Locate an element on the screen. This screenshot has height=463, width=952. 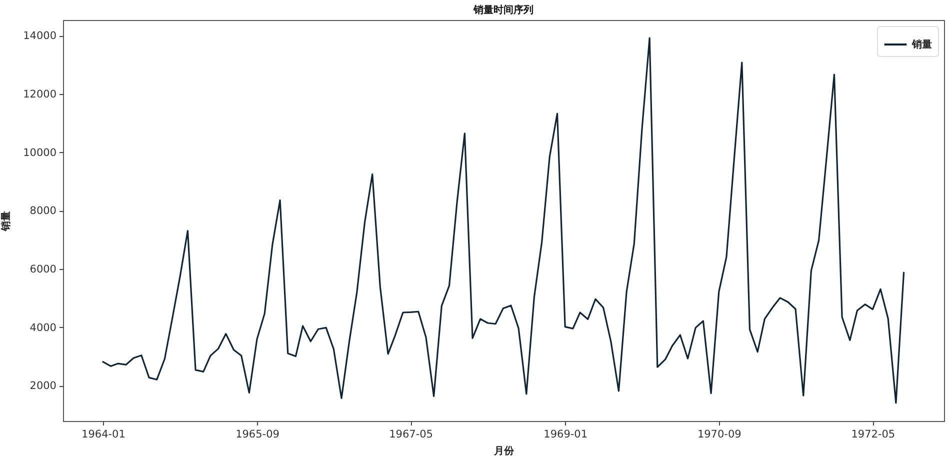
y-tick-label: 8000 is located at coordinates (43, 211).